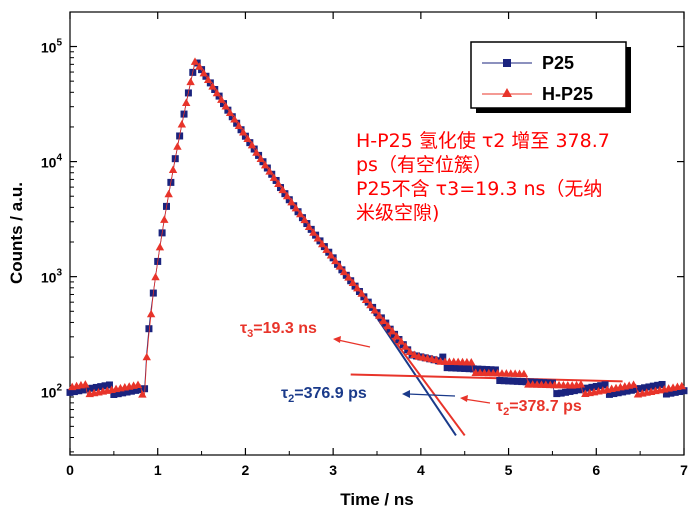  I want to click on arrow-tau2-hp25, so click(477, 401).